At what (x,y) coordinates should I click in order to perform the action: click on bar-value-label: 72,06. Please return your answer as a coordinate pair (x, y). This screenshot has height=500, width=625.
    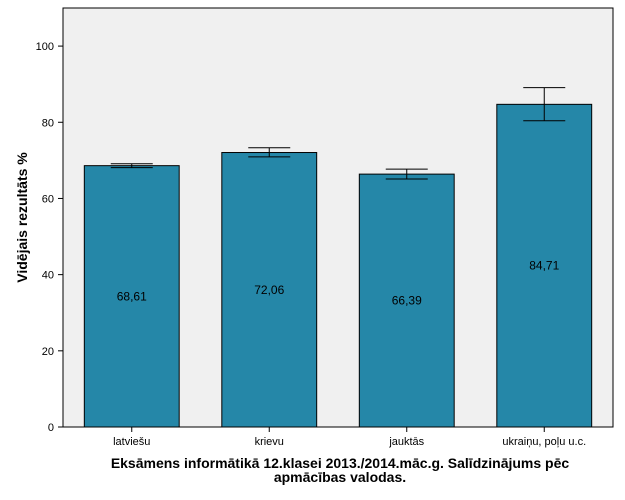
    Looking at the image, I should click on (269, 290).